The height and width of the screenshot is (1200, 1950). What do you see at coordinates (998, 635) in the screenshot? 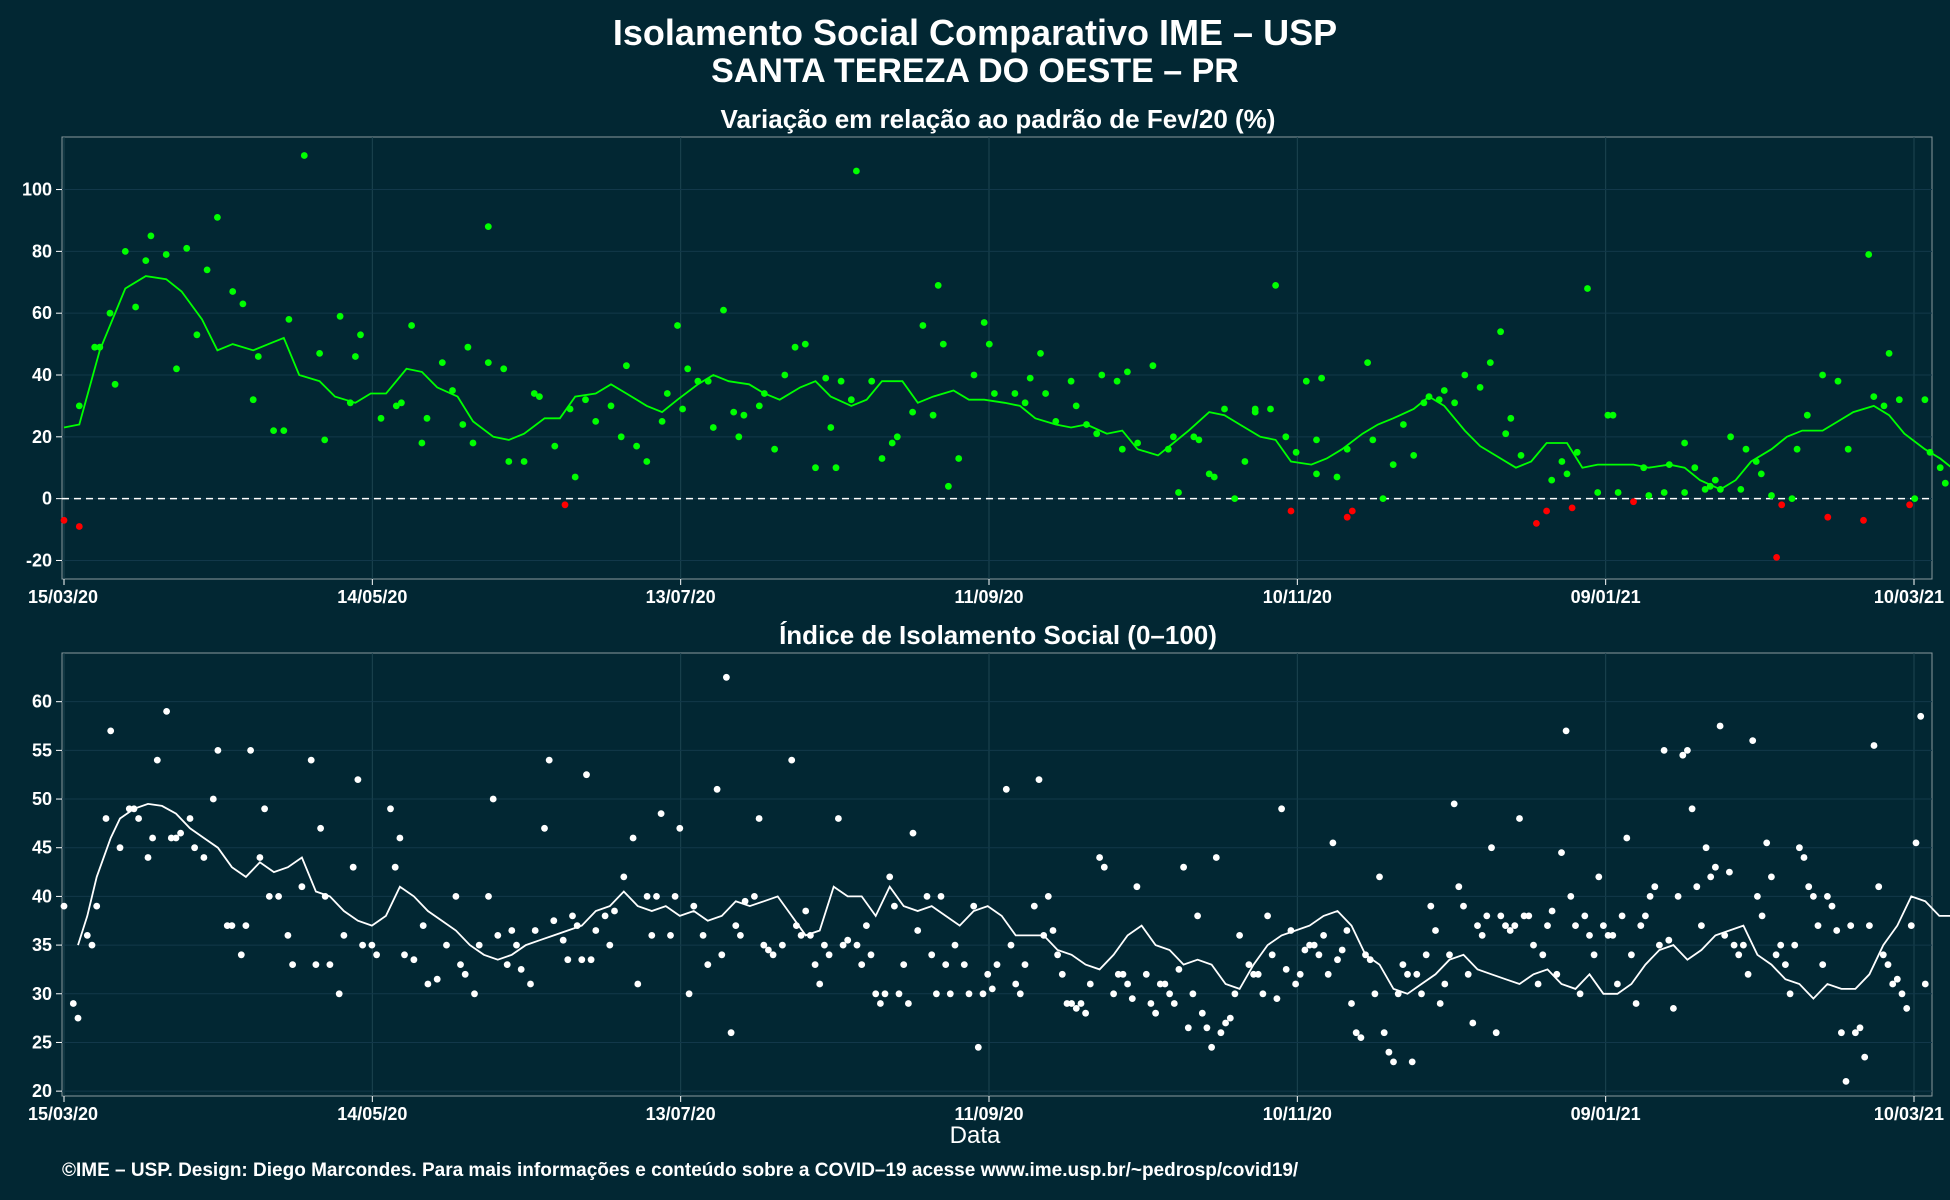
I see `panel2-title: Índice de Isolamento Social (0–100)` at bounding box center [998, 635].